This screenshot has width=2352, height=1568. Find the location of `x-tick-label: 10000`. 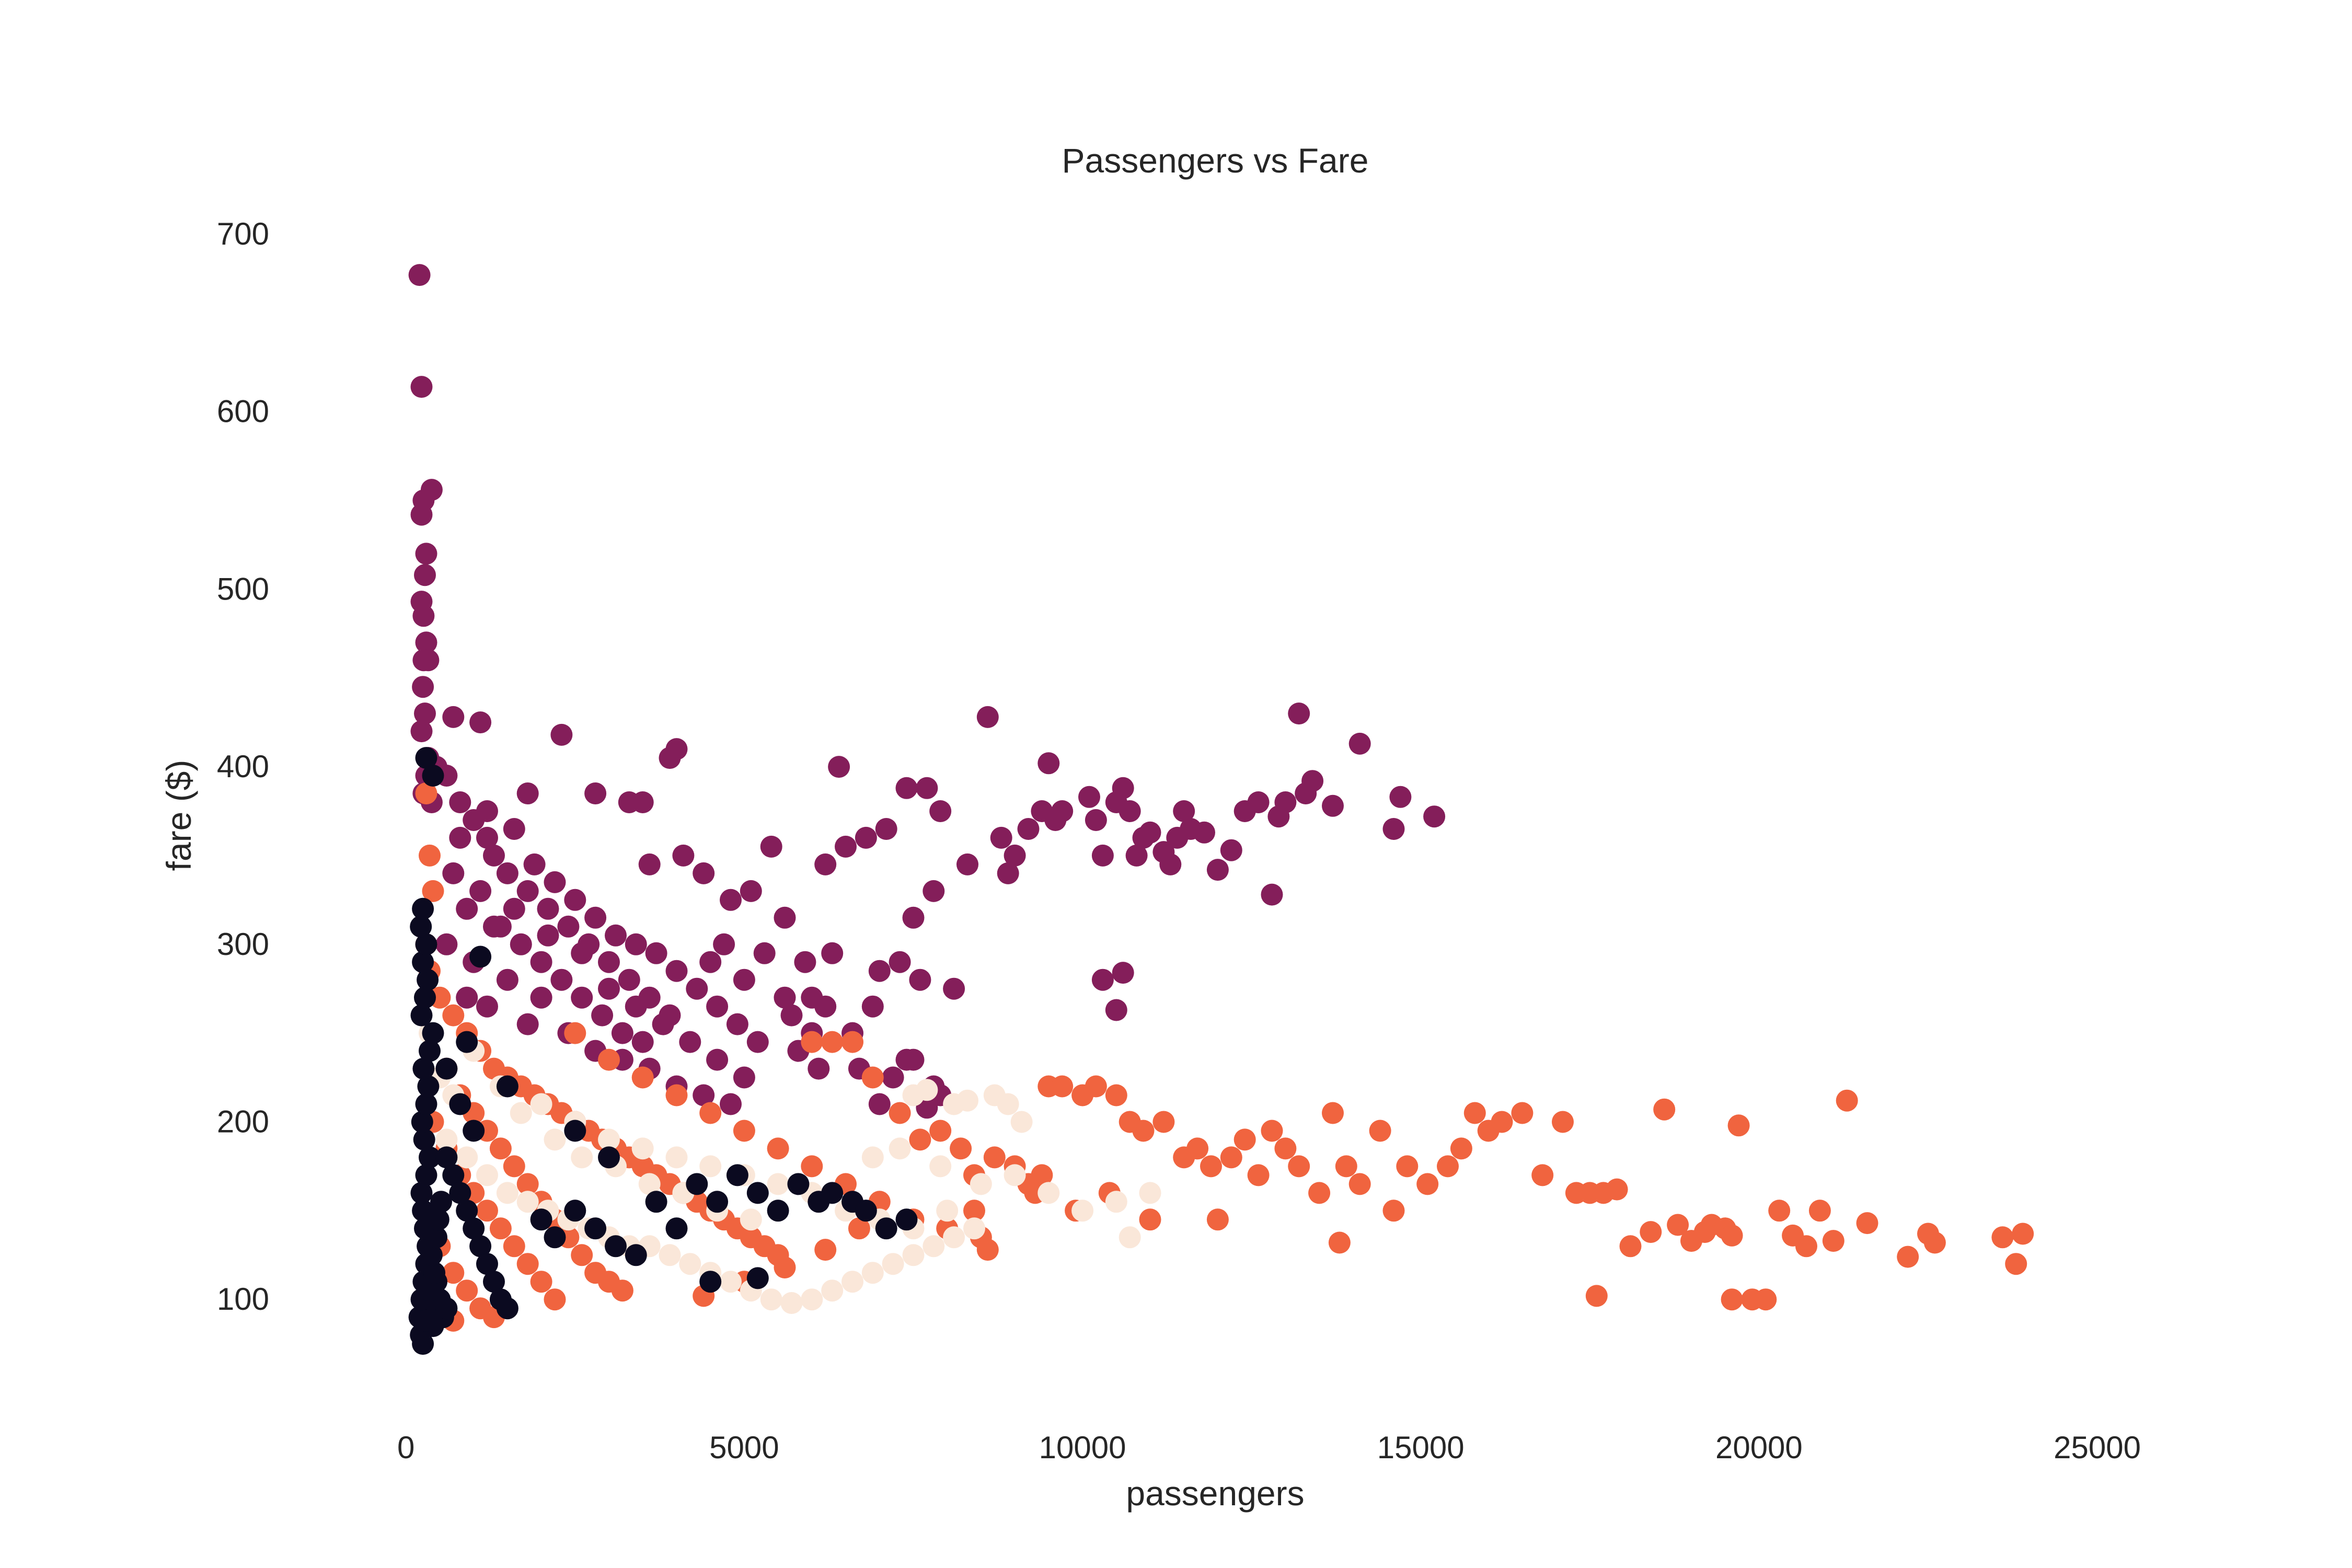

x-tick-label: 10000 is located at coordinates (1082, 1447).